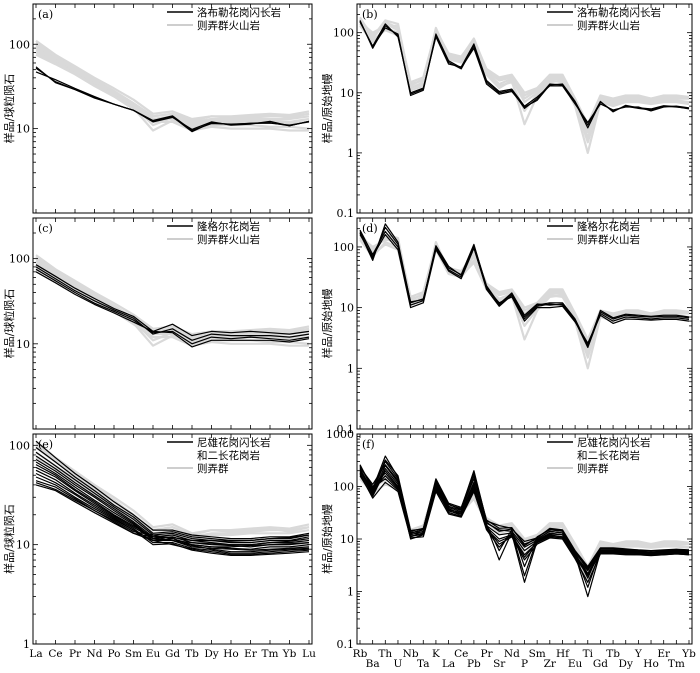 This screenshot has height=673, width=700. I want to click on y-tick-label: 1000, so click(340, 434).